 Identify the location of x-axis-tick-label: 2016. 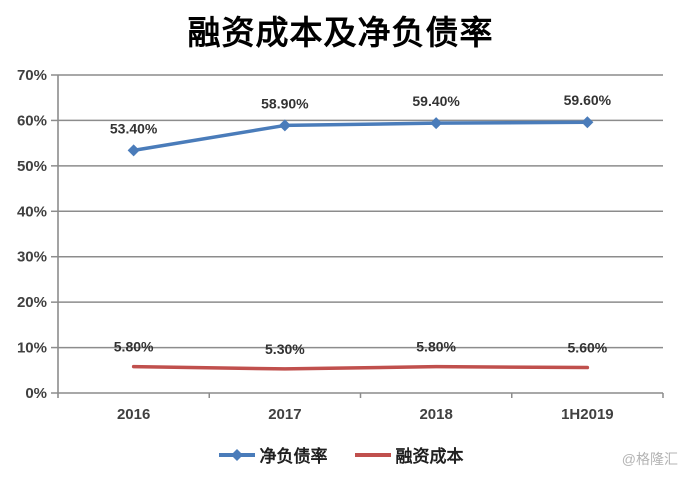
(133, 414).